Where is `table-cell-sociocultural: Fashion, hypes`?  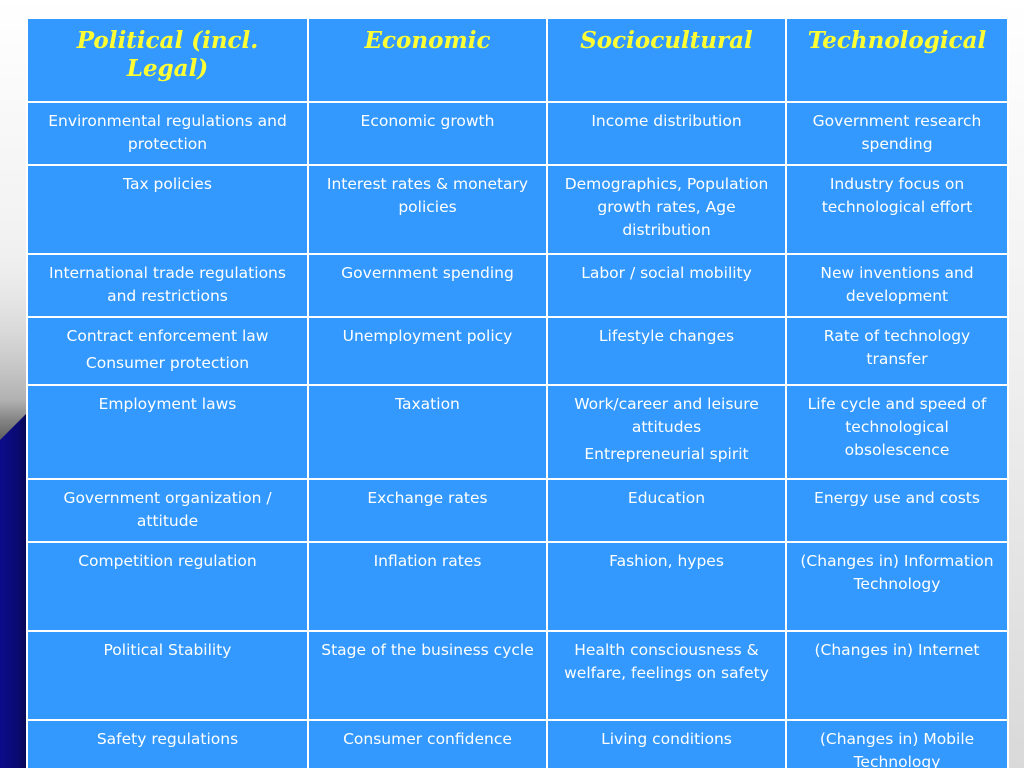 table-cell-sociocultural: Fashion, hypes is located at coordinates (666, 586).